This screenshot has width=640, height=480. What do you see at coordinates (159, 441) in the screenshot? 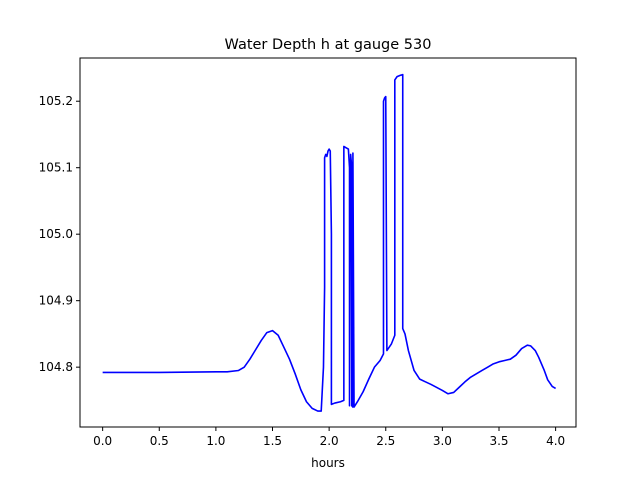
I see `x-tick-label: 0.5` at bounding box center [159, 441].